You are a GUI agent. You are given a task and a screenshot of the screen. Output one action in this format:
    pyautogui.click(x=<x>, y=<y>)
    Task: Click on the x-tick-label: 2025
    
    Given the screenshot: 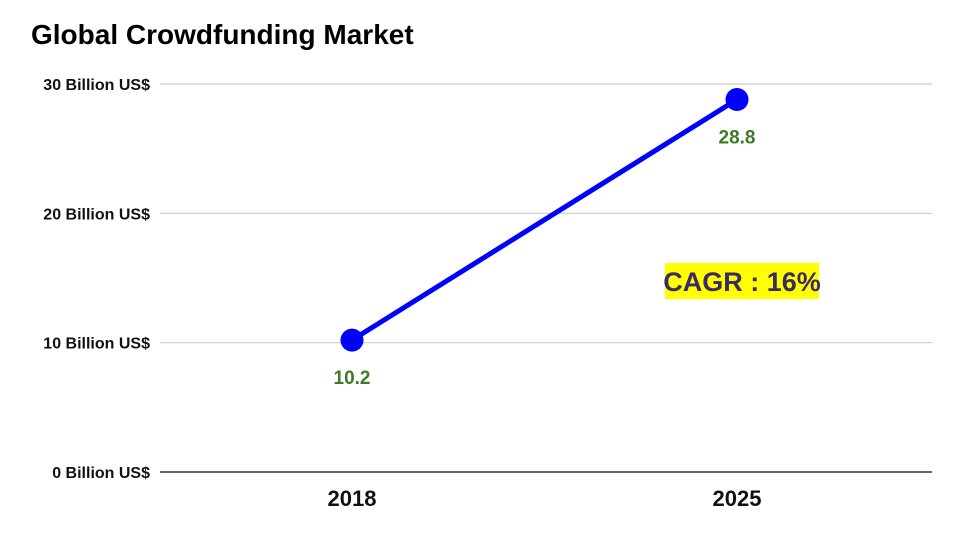 What is the action you would take?
    pyautogui.click(x=737, y=498)
    